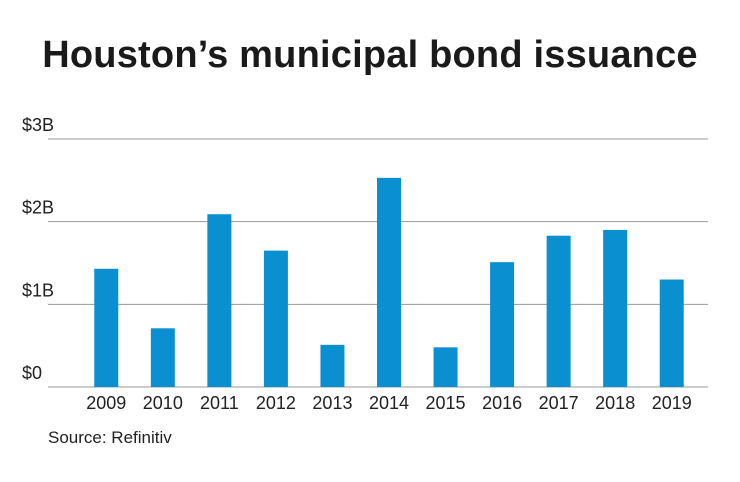 The height and width of the screenshot is (482, 740). What do you see at coordinates (446, 403) in the screenshot?
I see `x-tick-label: 2015` at bounding box center [446, 403].